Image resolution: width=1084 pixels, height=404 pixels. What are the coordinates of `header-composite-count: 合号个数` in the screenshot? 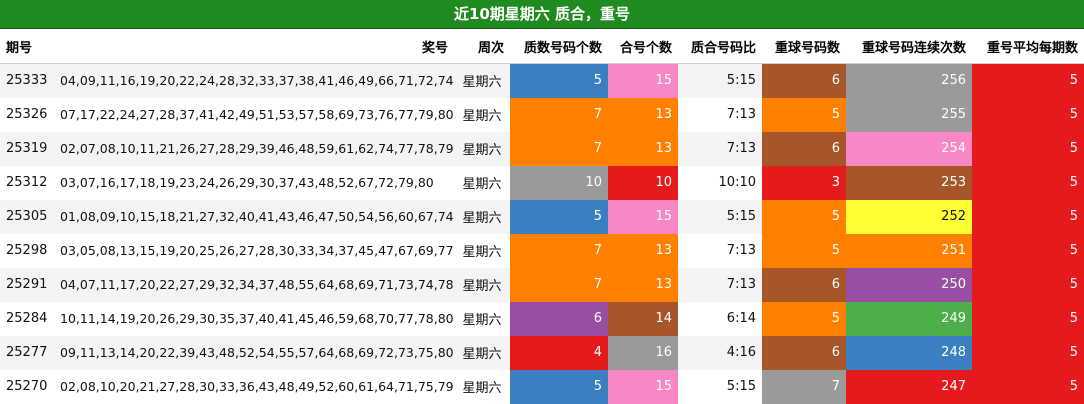 It's located at (643, 46).